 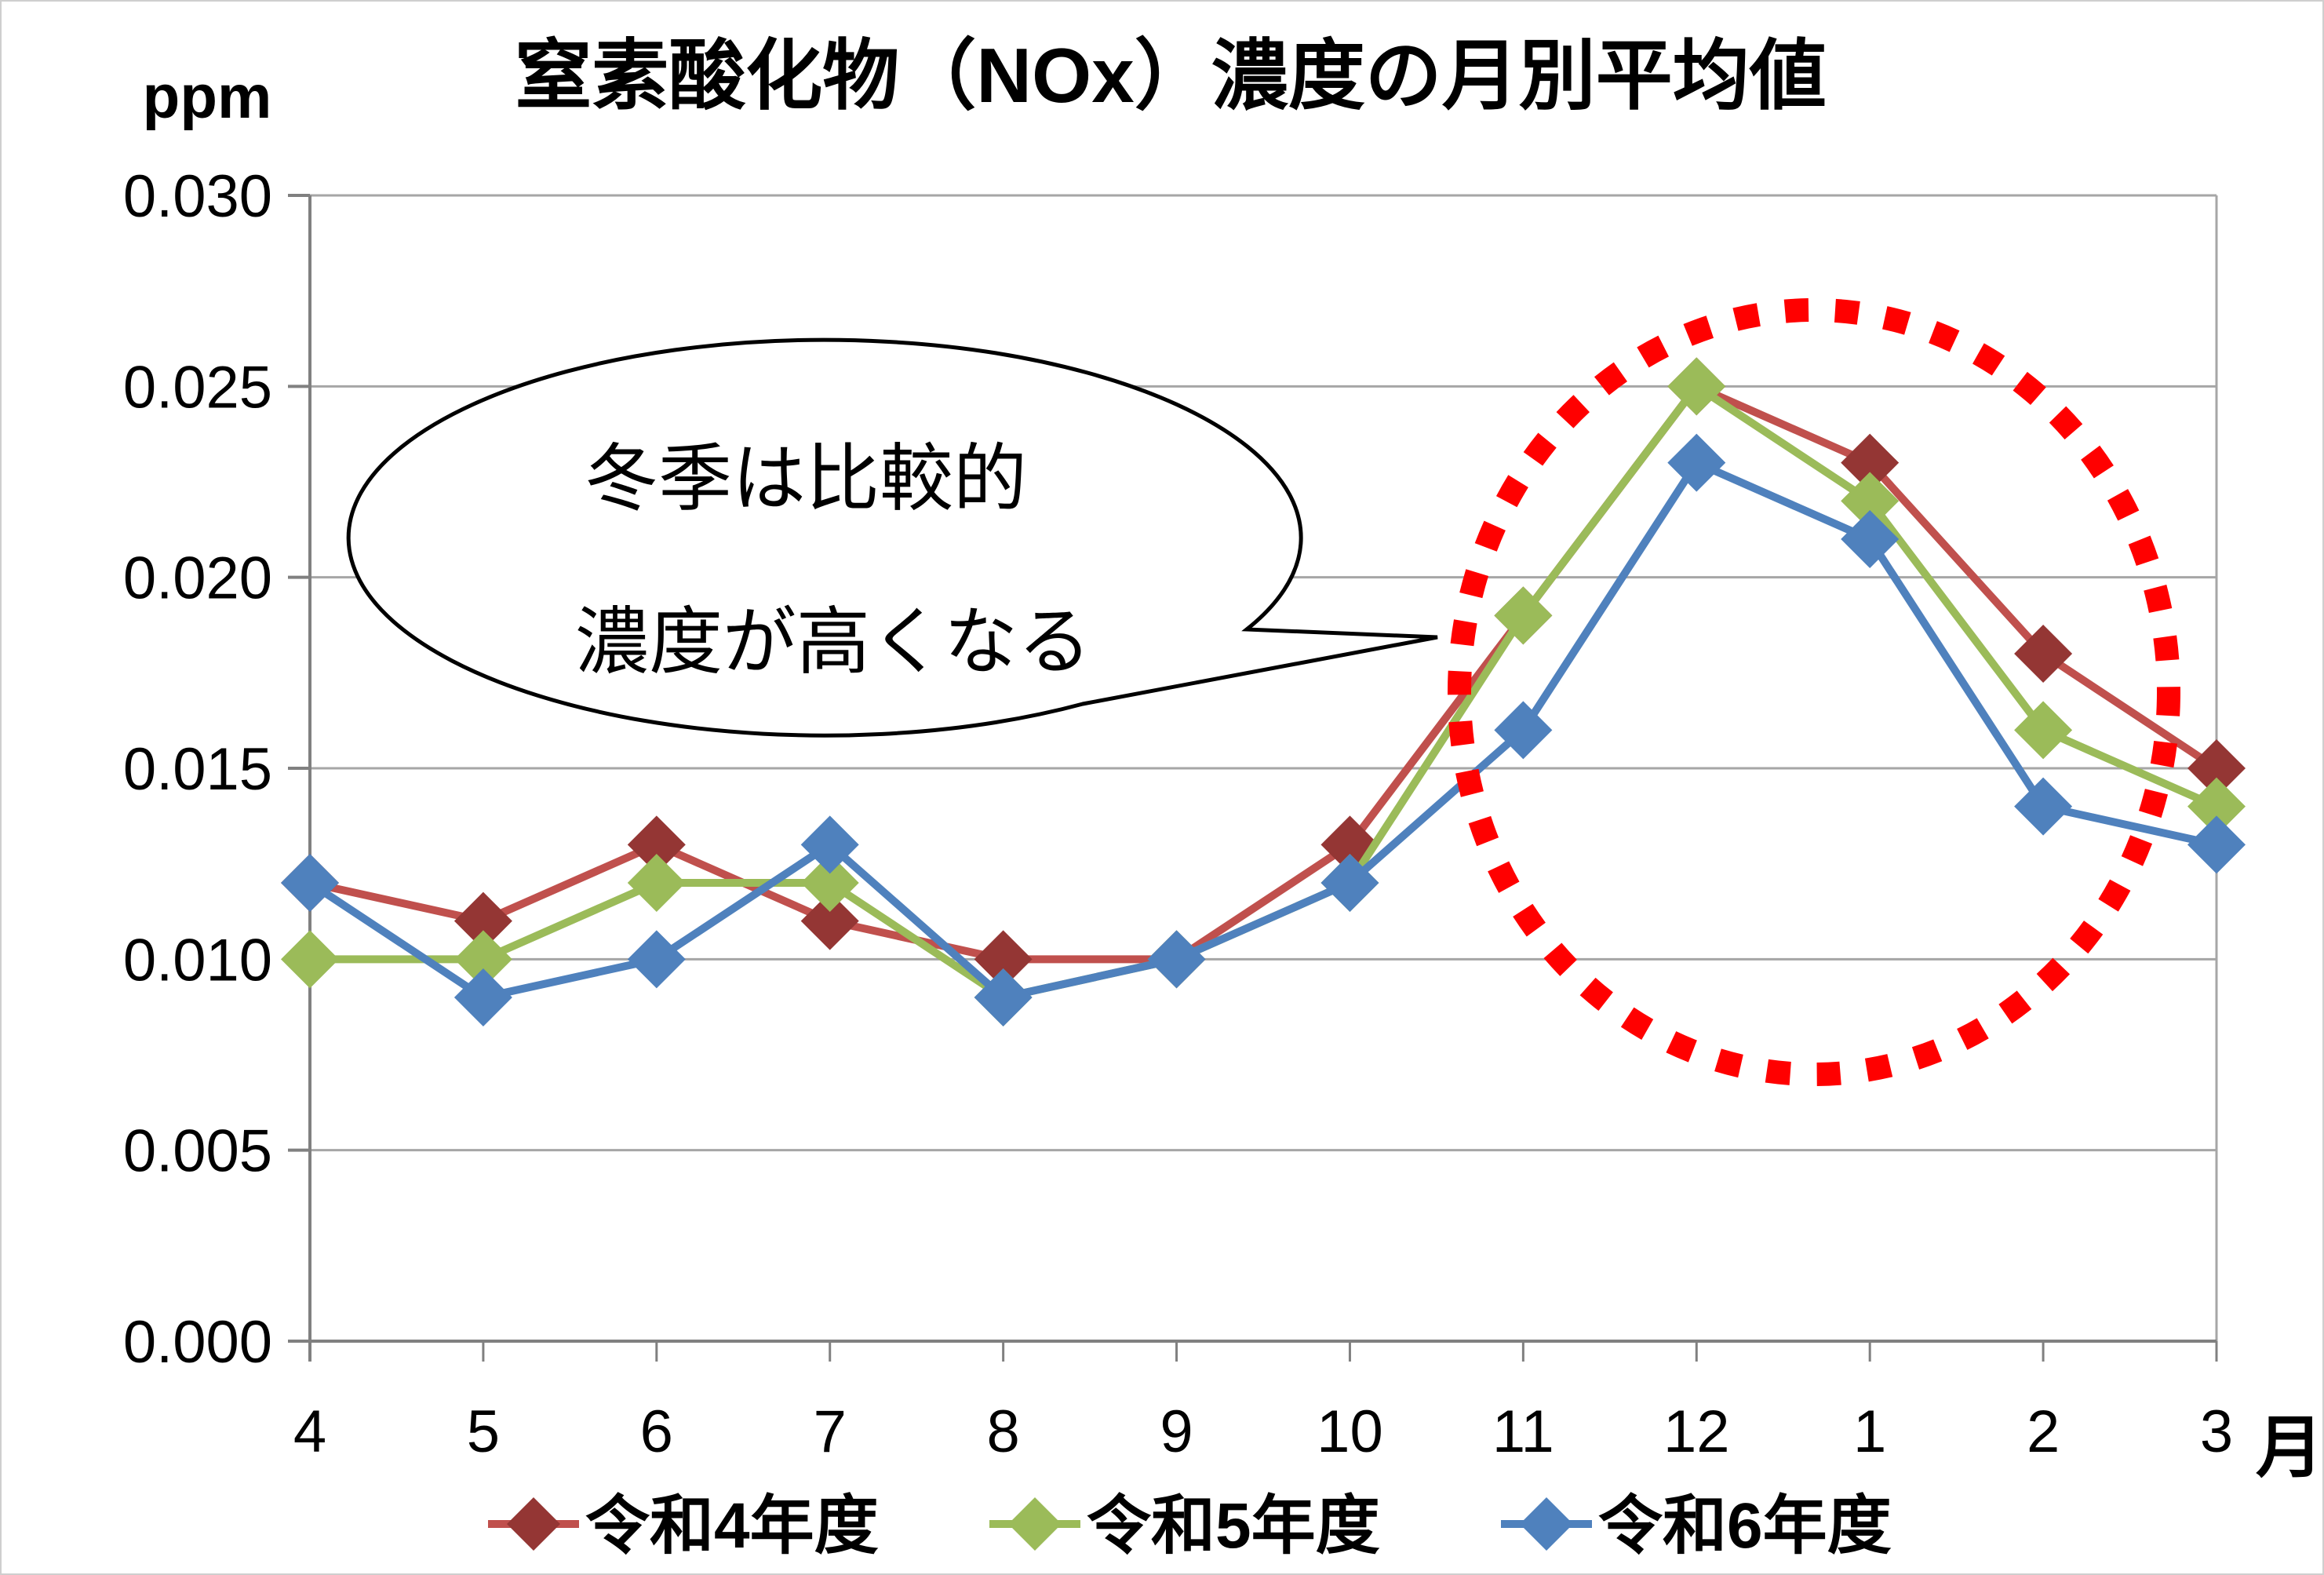 I want to click on y-axis-labels: 0.000 0.005 0.010 0.015 0.020 0.025 0.030, so click(x=197, y=769).